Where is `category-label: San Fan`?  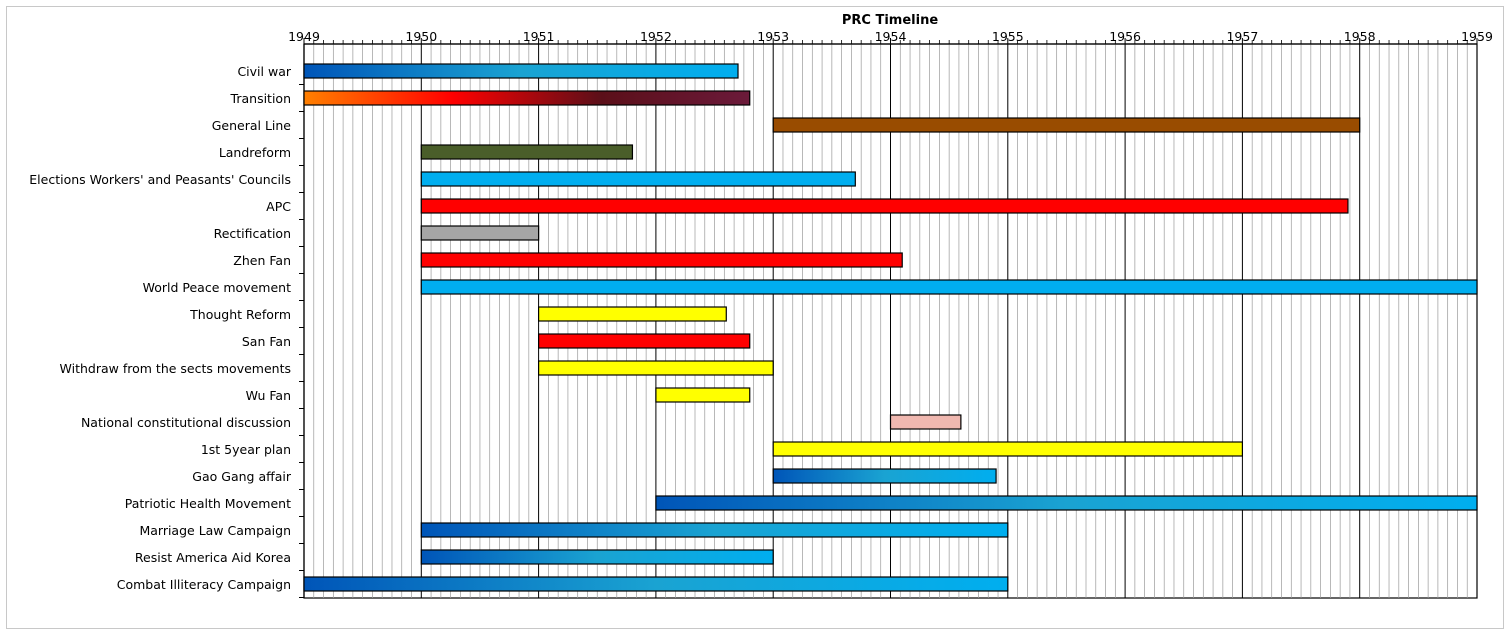 category-label: San Fan is located at coordinates (266, 341).